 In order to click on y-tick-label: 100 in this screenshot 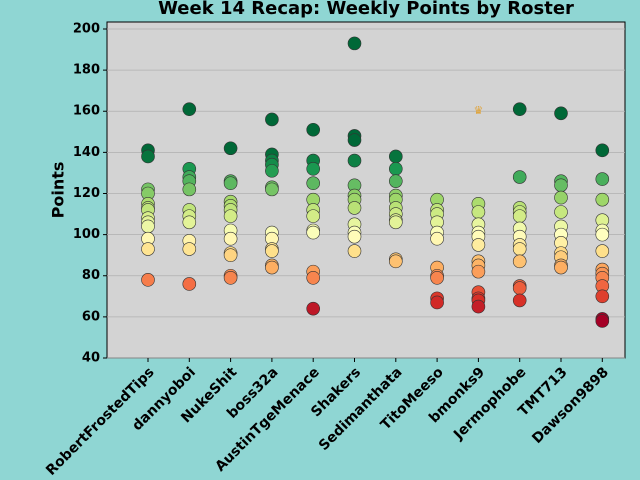, I will do `click(86, 234)`.